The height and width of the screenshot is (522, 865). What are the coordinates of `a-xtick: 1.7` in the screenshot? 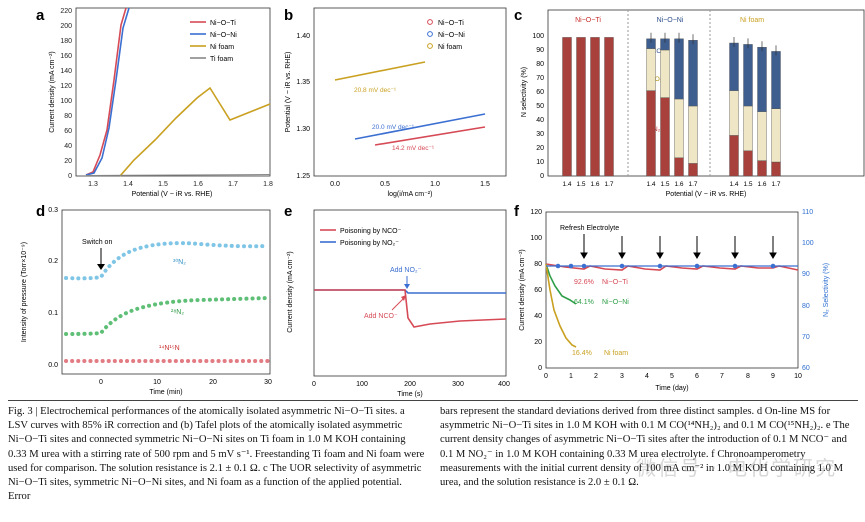 It's located at (233, 184).